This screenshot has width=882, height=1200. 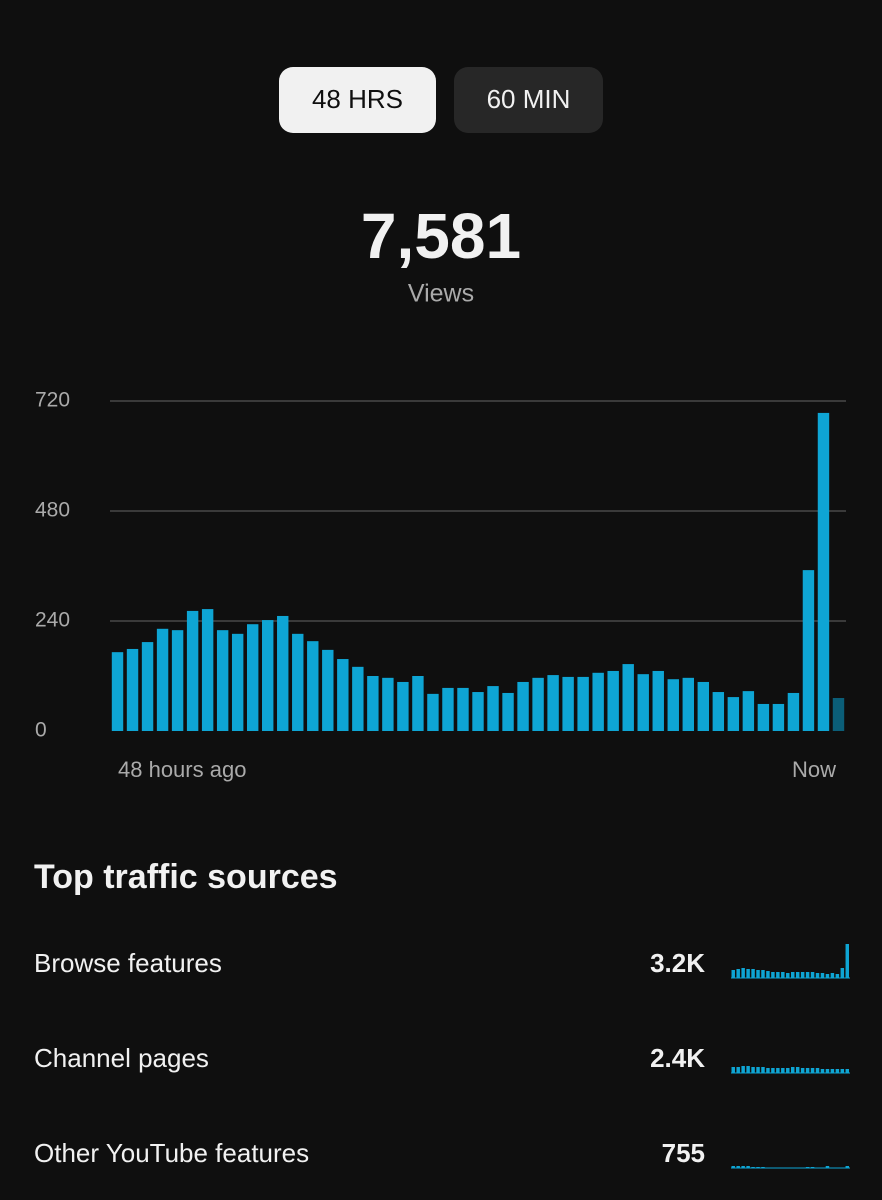 What do you see at coordinates (182, 769) in the screenshot?
I see `x-label-start: 48 hours ago` at bounding box center [182, 769].